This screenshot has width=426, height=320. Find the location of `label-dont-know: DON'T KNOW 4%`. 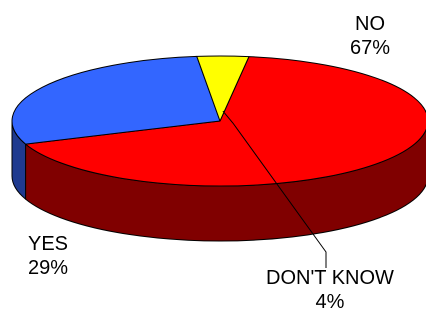

label-dont-know: DON'T KNOW 4% is located at coordinates (330, 290).